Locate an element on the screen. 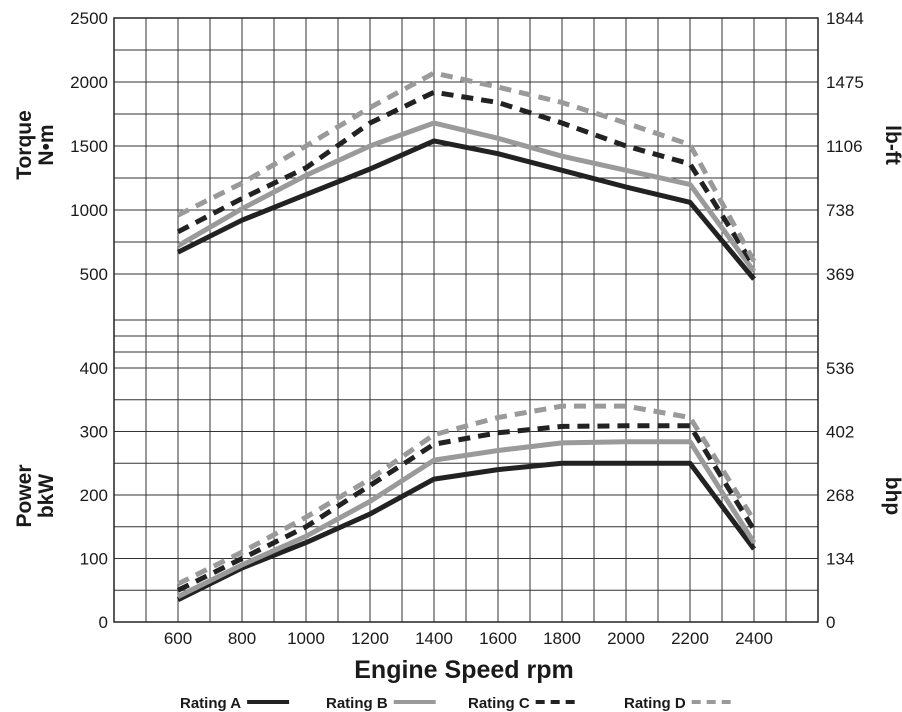 This screenshot has height=712, width=902. x-tick-label: 1600 is located at coordinates (498, 638).